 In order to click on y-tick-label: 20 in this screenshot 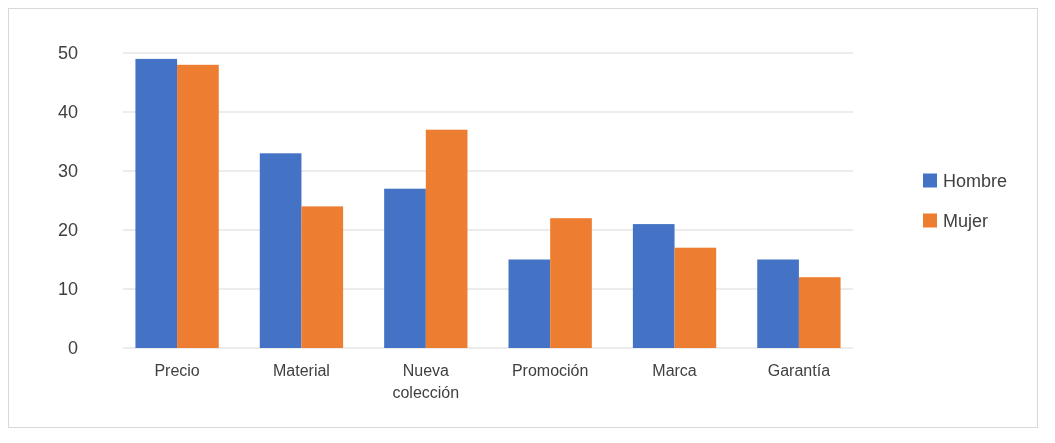, I will do `click(67, 230)`.